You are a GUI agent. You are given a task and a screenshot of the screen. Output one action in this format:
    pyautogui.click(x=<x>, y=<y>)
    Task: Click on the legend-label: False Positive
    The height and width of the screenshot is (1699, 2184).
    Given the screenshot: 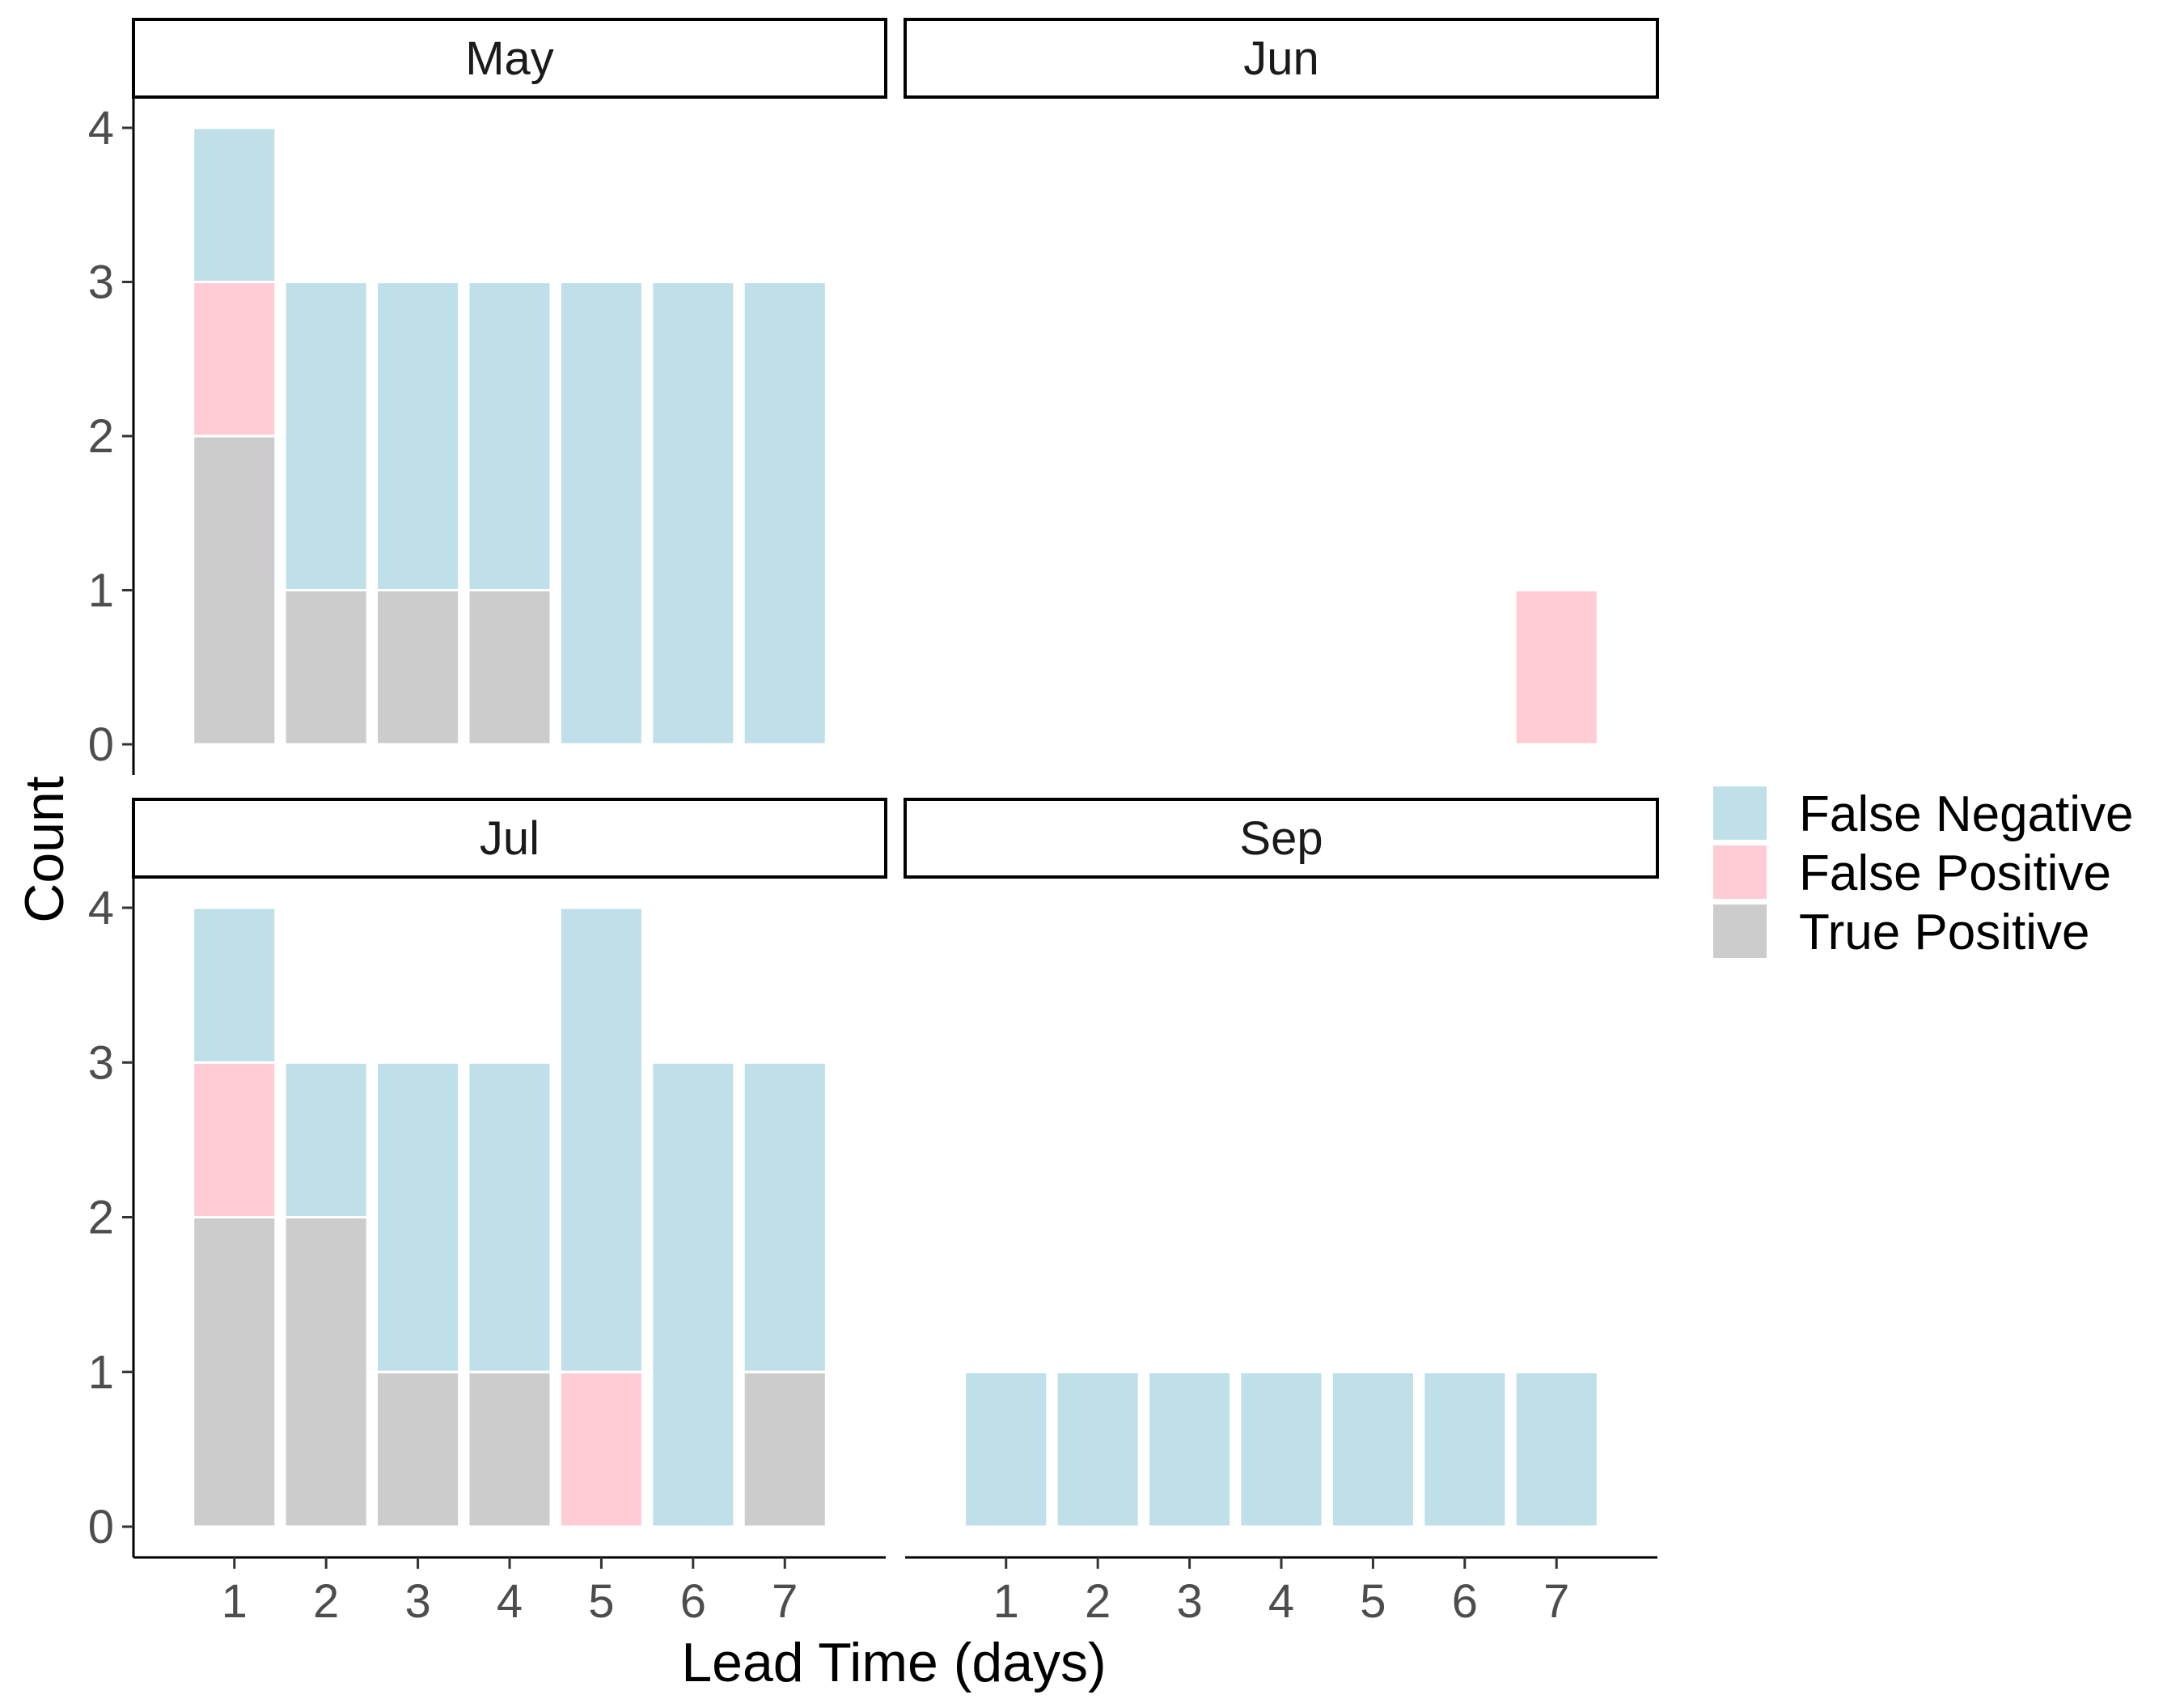 What is the action you would take?
    pyautogui.click(x=1955, y=873)
    